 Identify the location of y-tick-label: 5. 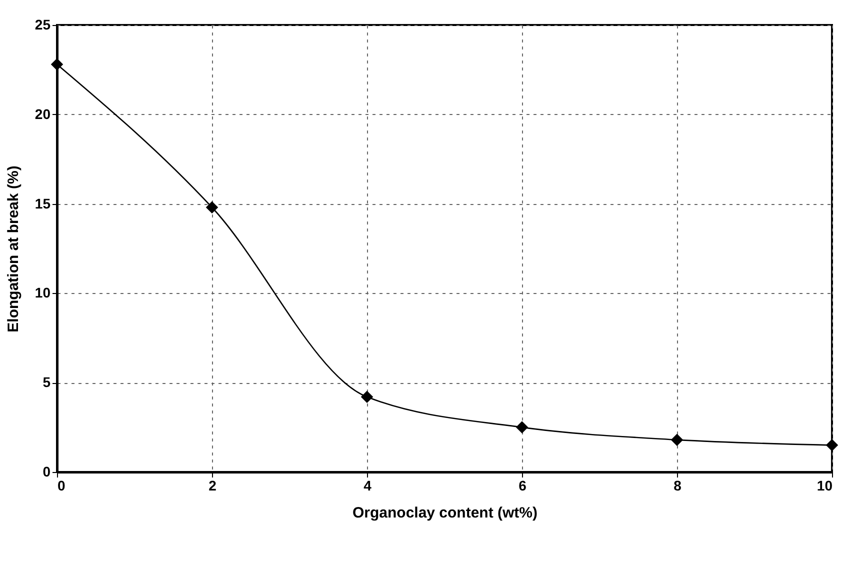
(46, 382).